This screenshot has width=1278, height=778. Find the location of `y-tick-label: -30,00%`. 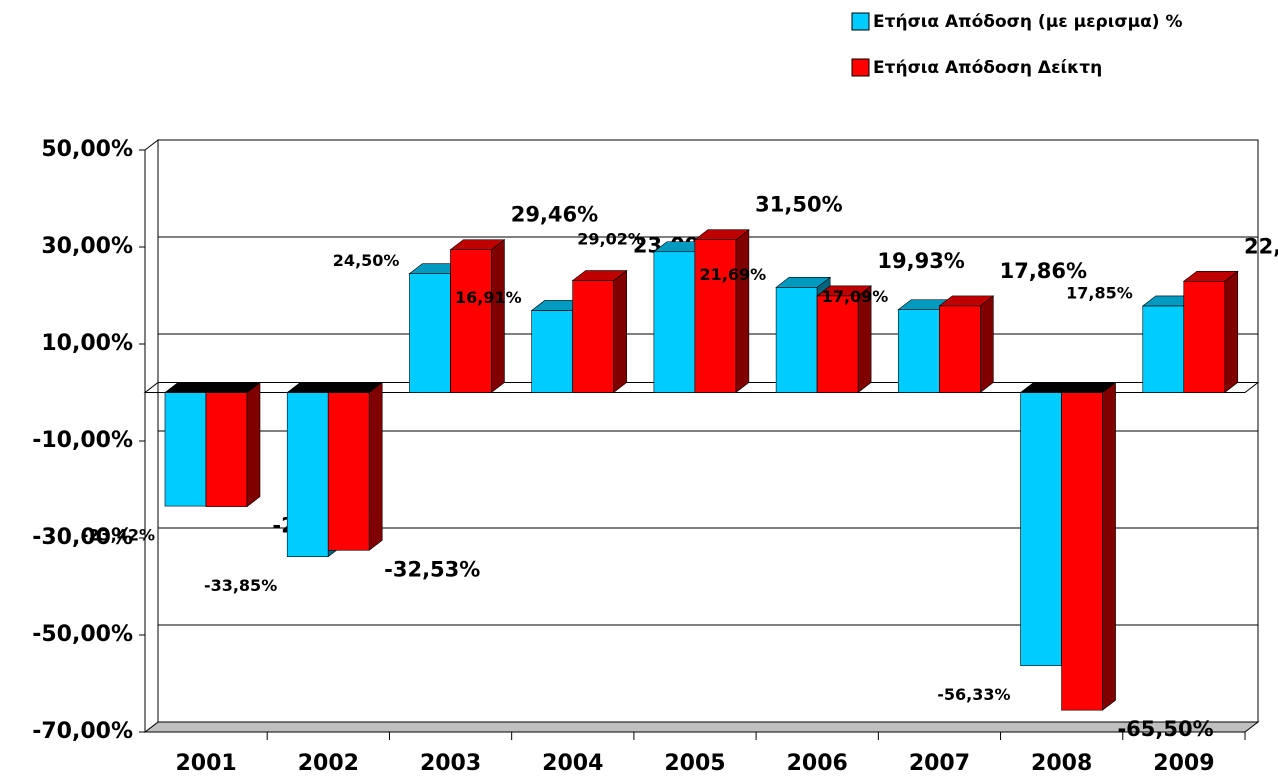

y-tick-label: -30,00% is located at coordinates (82, 537).